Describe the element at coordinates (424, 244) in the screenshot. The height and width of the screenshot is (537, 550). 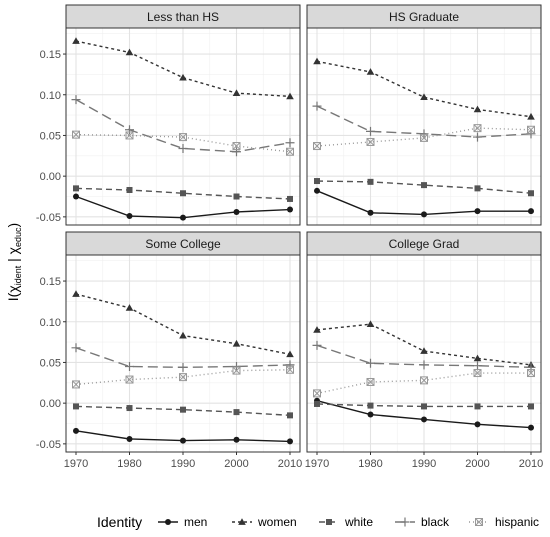
I see `panel-title: College Grad` at that location.